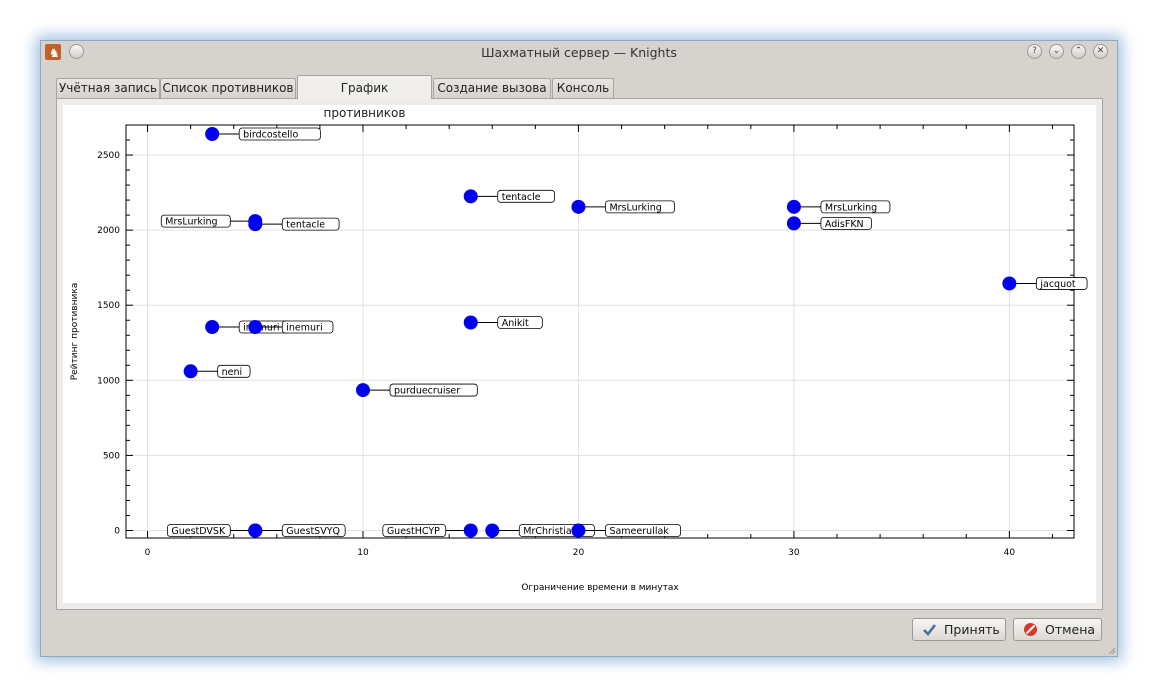 This screenshot has height=696, width=1157. What do you see at coordinates (794, 553) in the screenshot?
I see `x-tick-label: 30` at bounding box center [794, 553].